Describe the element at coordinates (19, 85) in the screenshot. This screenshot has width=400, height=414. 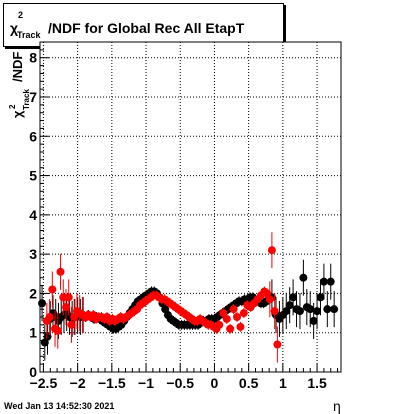
I see `y-axis-label: χ 2 Track /NDF` at that location.